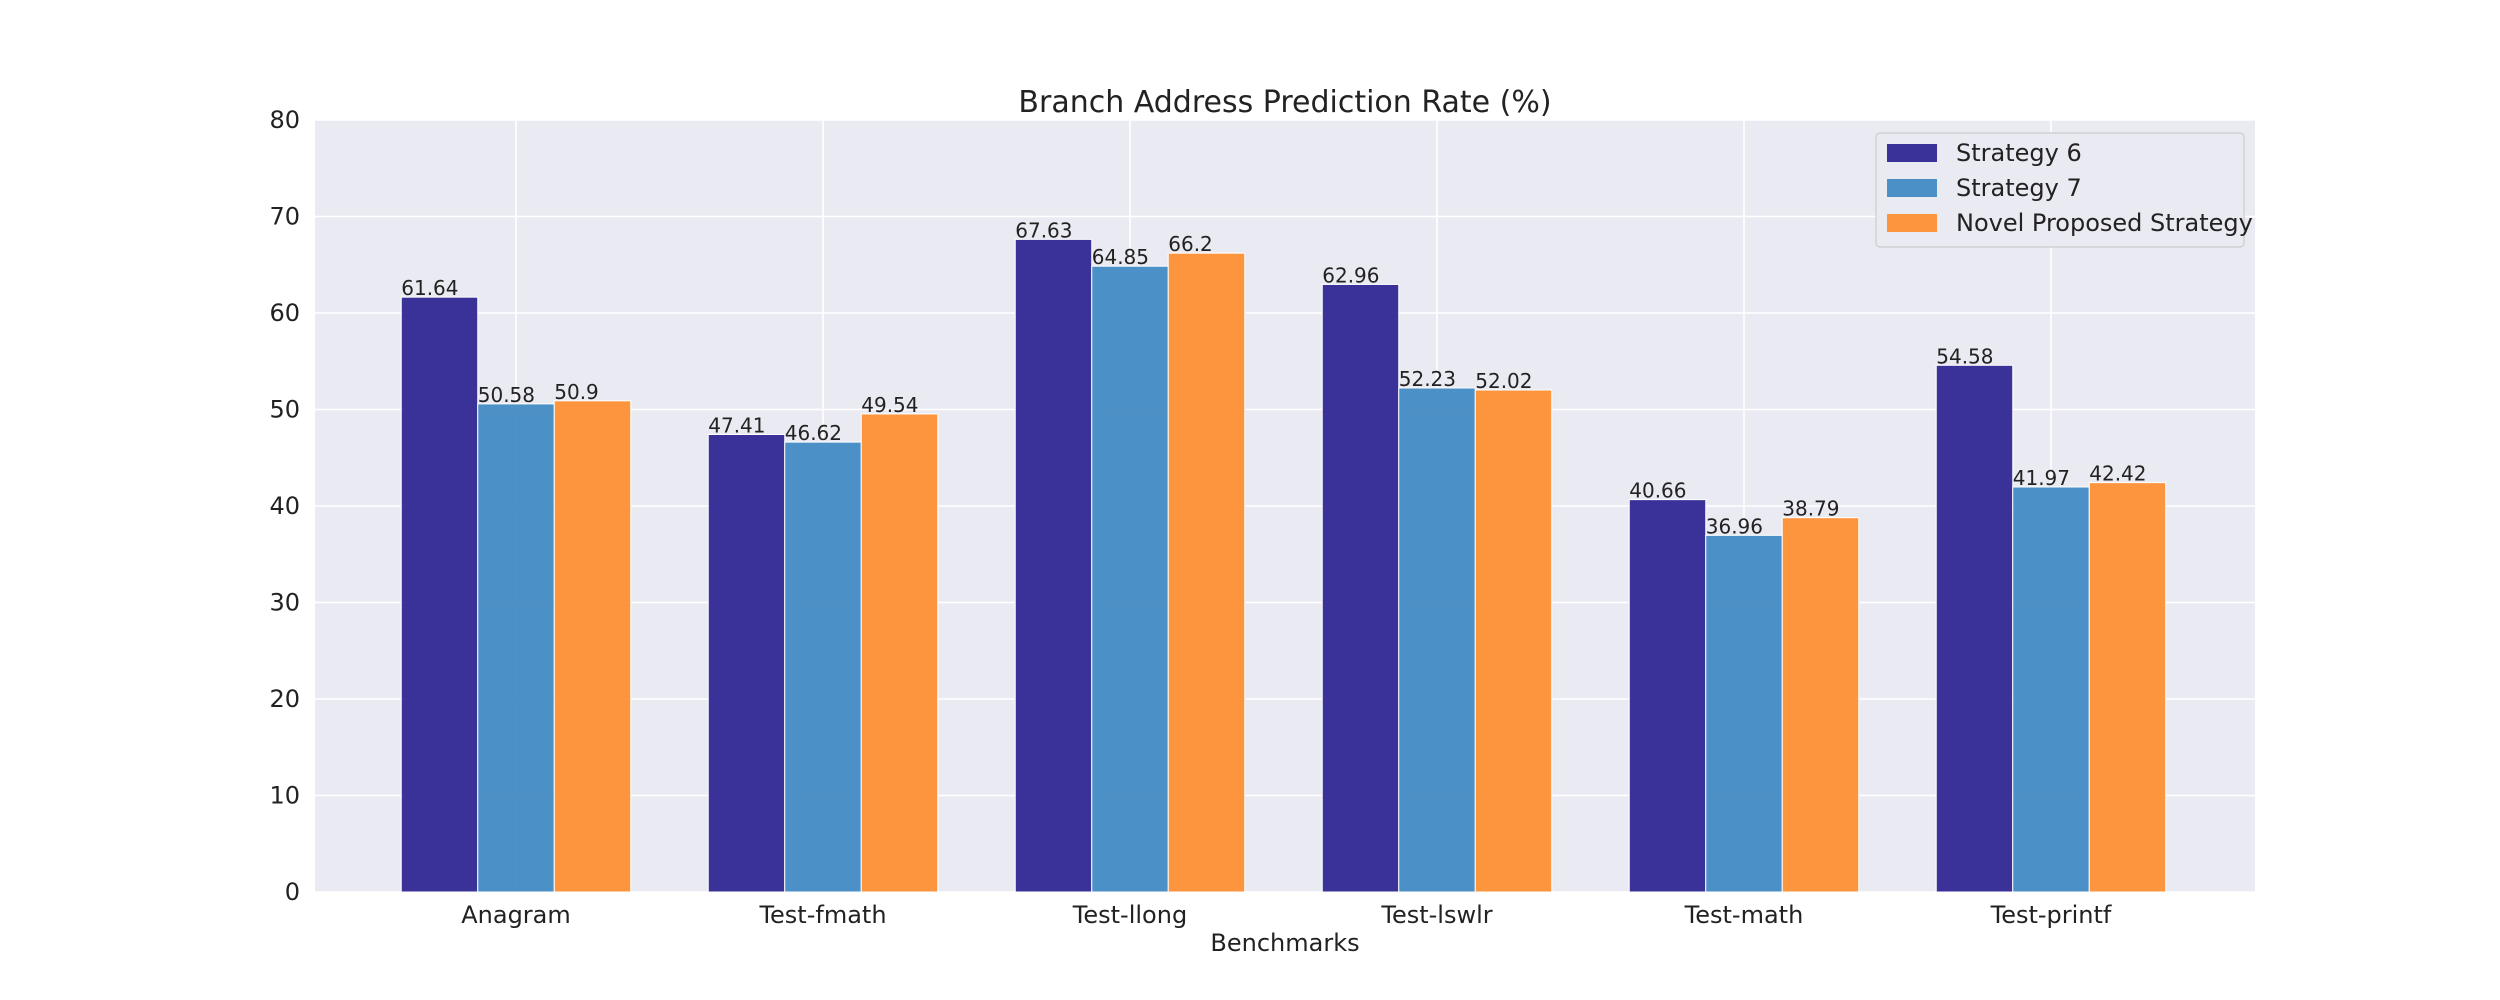 The width and height of the screenshot is (2500, 1000). What do you see at coordinates (284, 603) in the screenshot?
I see `y-tick-label: 30` at bounding box center [284, 603].